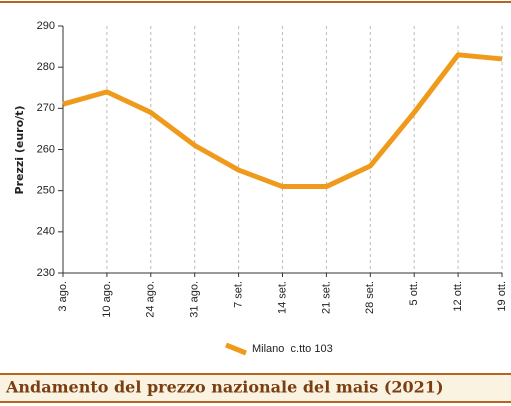 The height and width of the screenshot is (406, 511). I want to click on x-tick-label: 7 set., so click(239, 294).